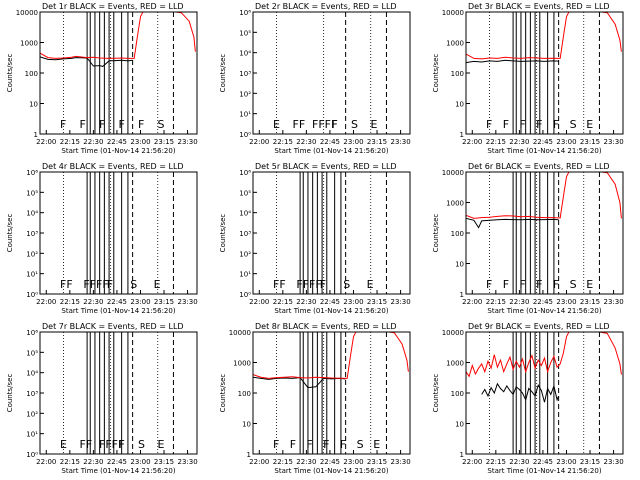 The image size is (640, 480). Describe the element at coordinates (539, 6) in the screenshot. I see `panel-title: Det 3r BLACK = Events, RED = LLD` at that location.